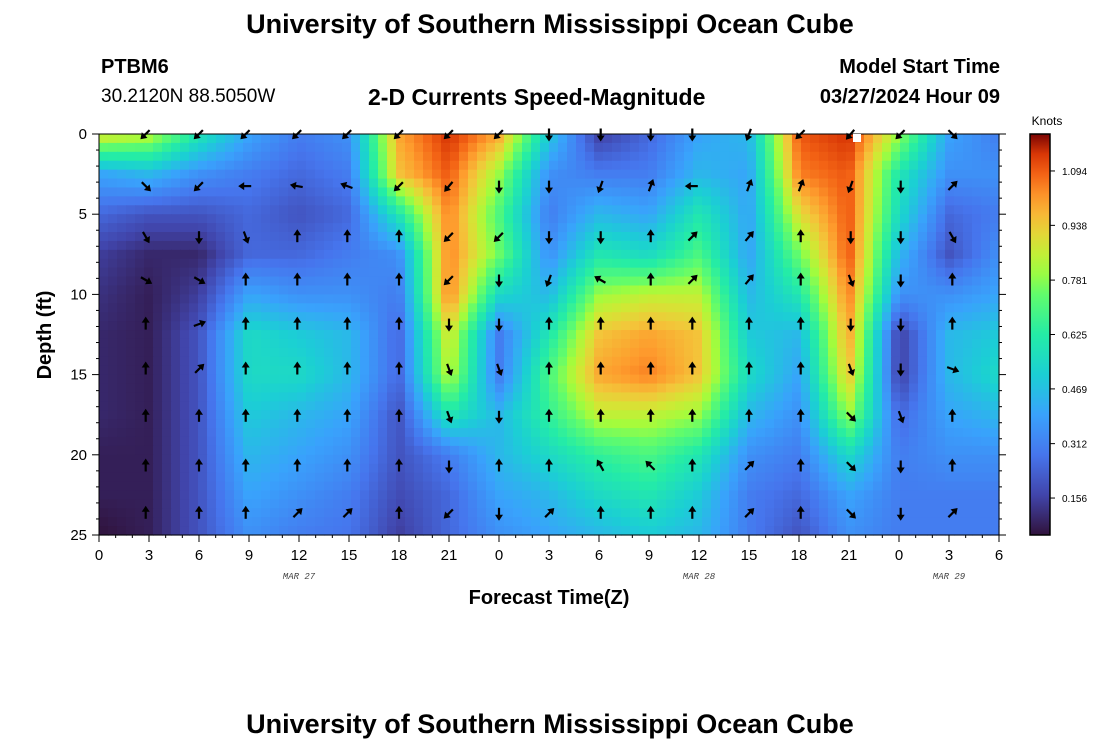  I want to click on current-time-marker, so click(857, 138).